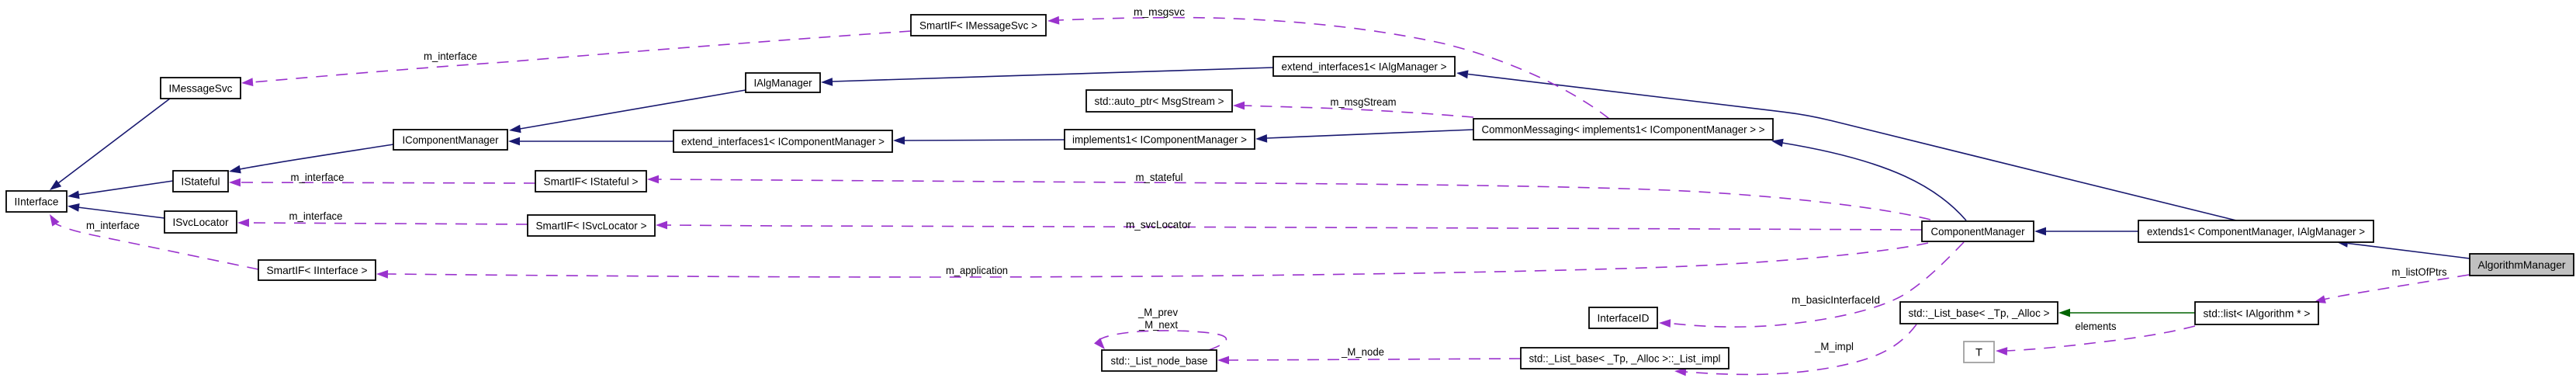 This screenshot has height=385, width=2576. What do you see at coordinates (1836, 299) in the screenshot?
I see `svg-text: m_basicInterfaceId` at bounding box center [1836, 299].